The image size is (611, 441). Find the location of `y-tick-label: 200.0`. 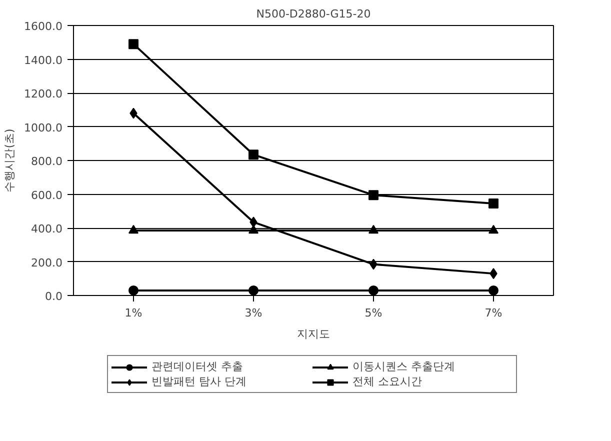

y-tick-label: 200.0 is located at coordinates (47, 263).